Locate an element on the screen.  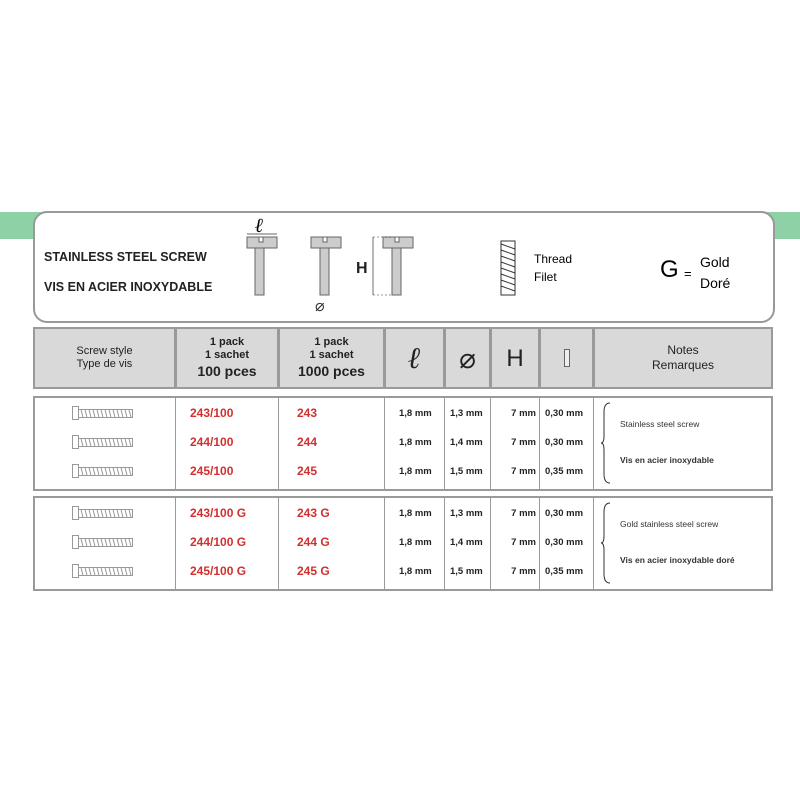
gold-fr: Doré is located at coordinates (715, 283).